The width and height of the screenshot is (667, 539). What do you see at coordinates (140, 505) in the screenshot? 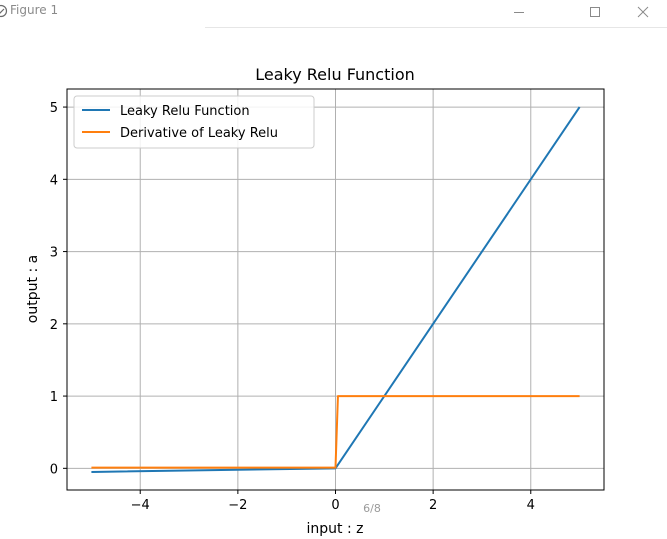
I see `x-tick-label: −4` at bounding box center [140, 505].